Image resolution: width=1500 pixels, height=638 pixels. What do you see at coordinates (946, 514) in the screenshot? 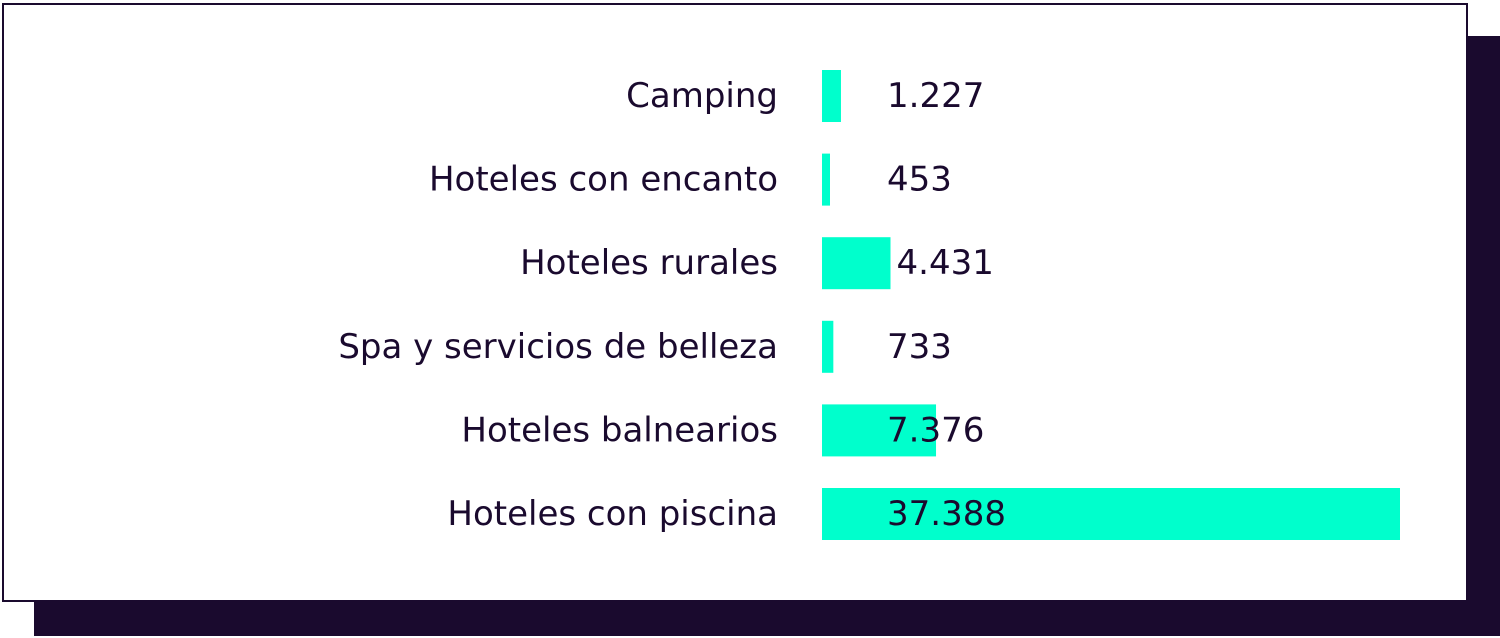
I see `value-label: 37.388` at bounding box center [946, 514].